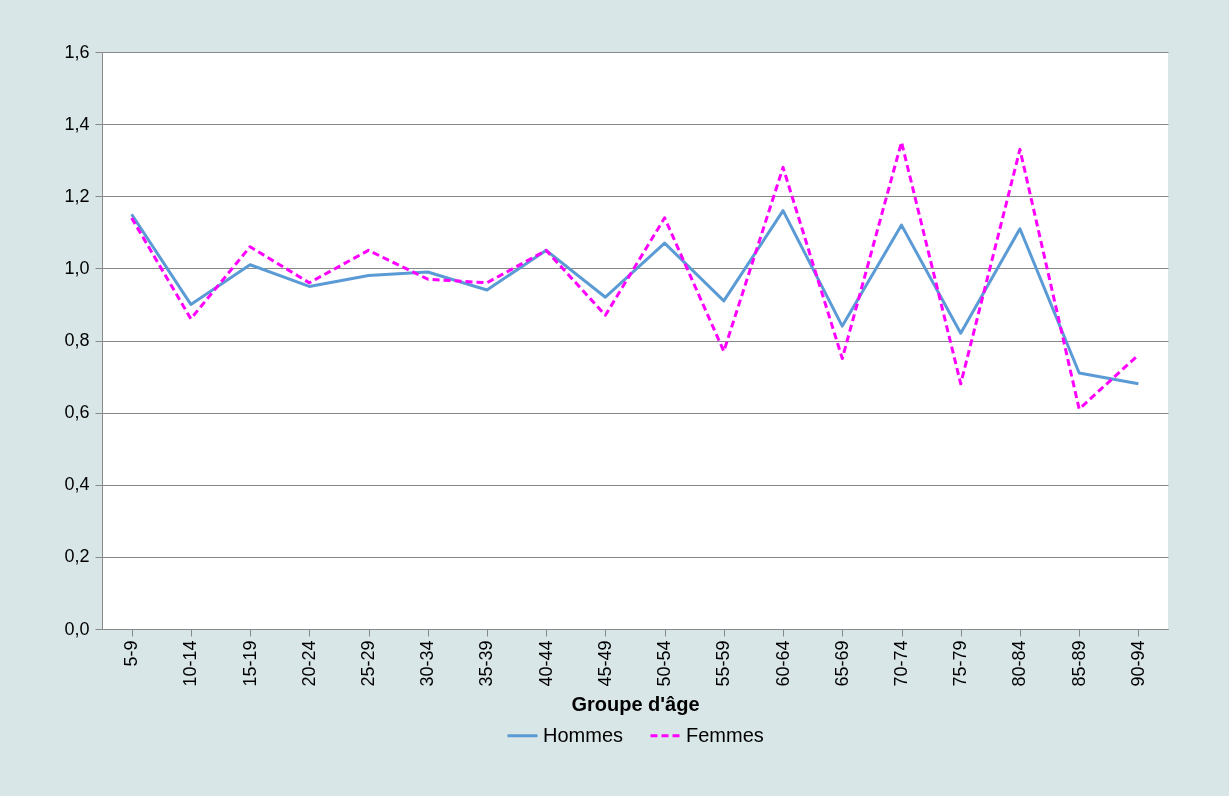  What do you see at coordinates (368, 663) in the screenshot?
I see `x-tick-label: 25-29` at bounding box center [368, 663].